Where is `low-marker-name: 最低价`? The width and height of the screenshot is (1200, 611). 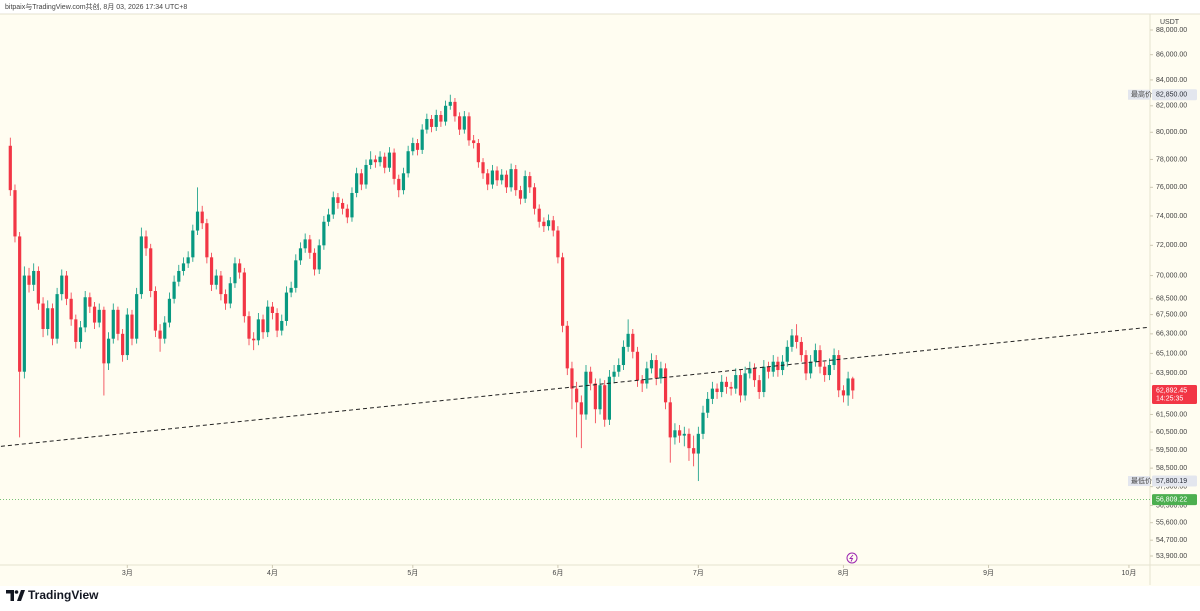
low-marker-name: 最低价 is located at coordinates (1141, 480).